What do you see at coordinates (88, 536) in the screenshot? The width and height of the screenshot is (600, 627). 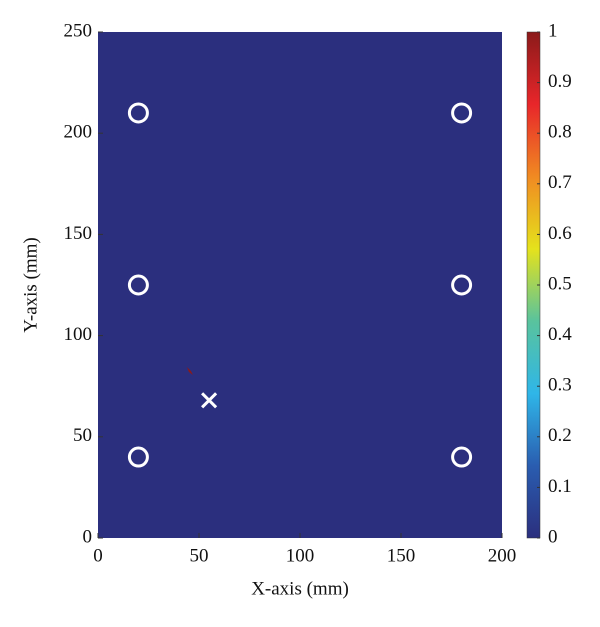 I see `y-tick-label: 0` at bounding box center [88, 536].